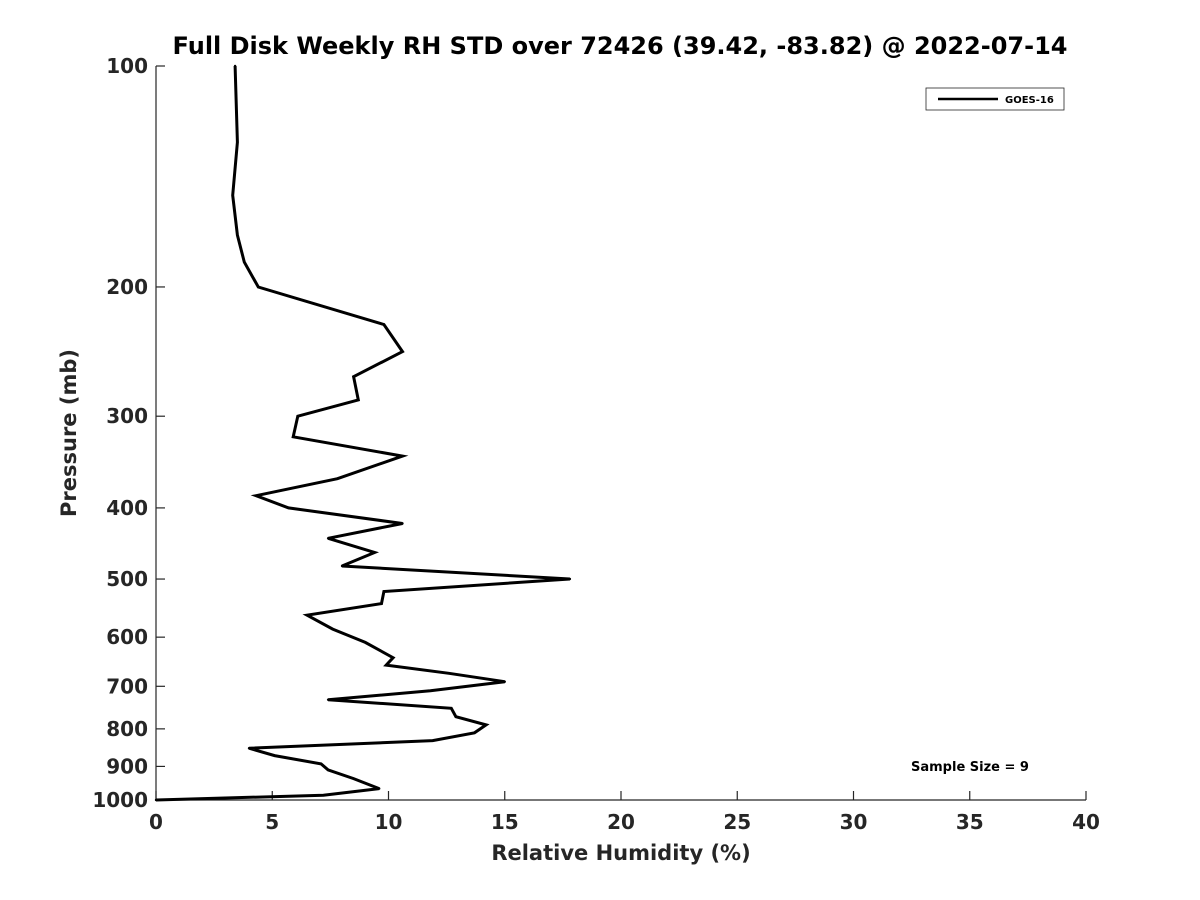 This screenshot has width=1200, height=900. Describe the element at coordinates (127, 686) in the screenshot. I see `y-tick-label: 700` at that location.